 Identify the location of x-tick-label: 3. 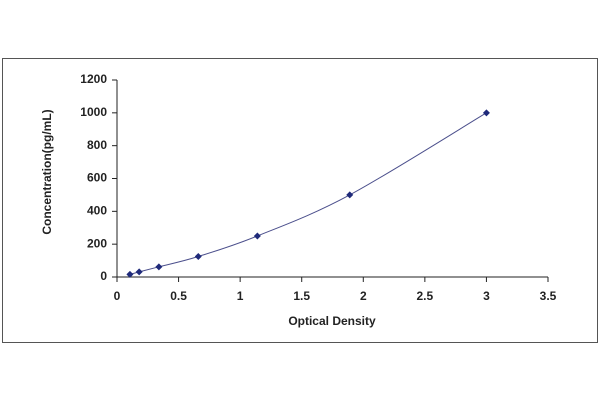
(486, 296).